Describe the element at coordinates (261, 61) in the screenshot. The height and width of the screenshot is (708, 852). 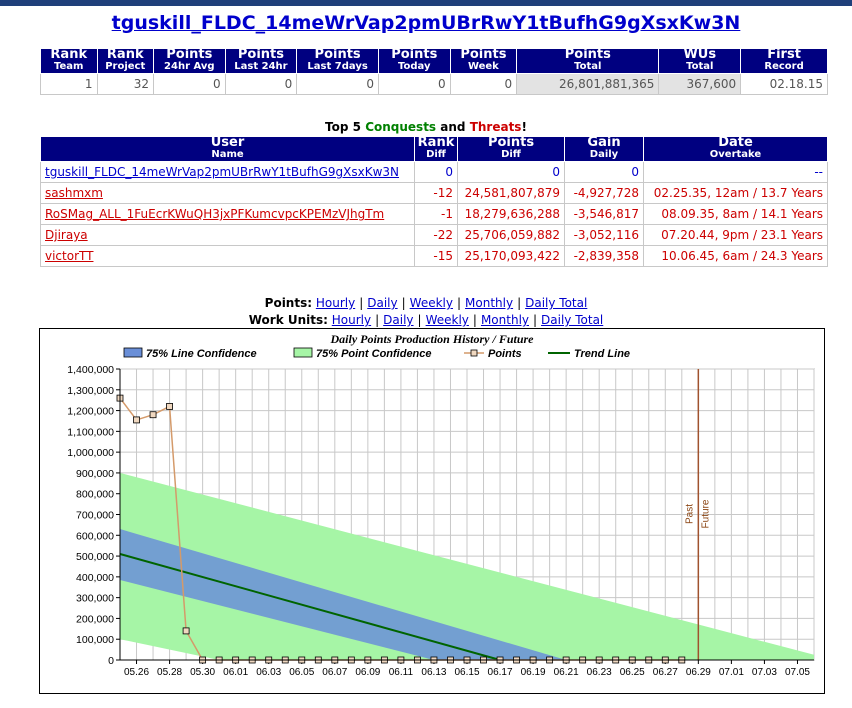
I see `header-points-last-24hr: Points Last 24hr` at that location.